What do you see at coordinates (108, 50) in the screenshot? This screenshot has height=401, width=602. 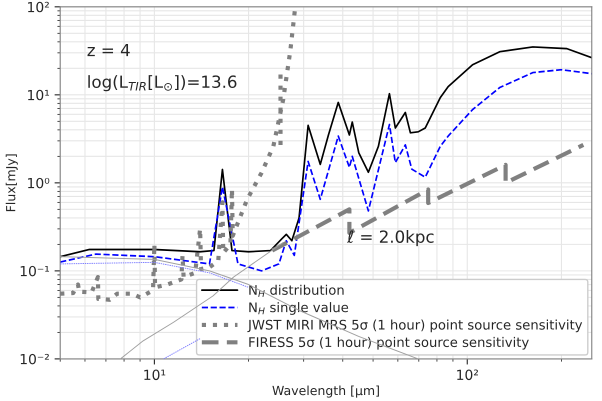 I see `annotation: z = 4` at bounding box center [108, 50].